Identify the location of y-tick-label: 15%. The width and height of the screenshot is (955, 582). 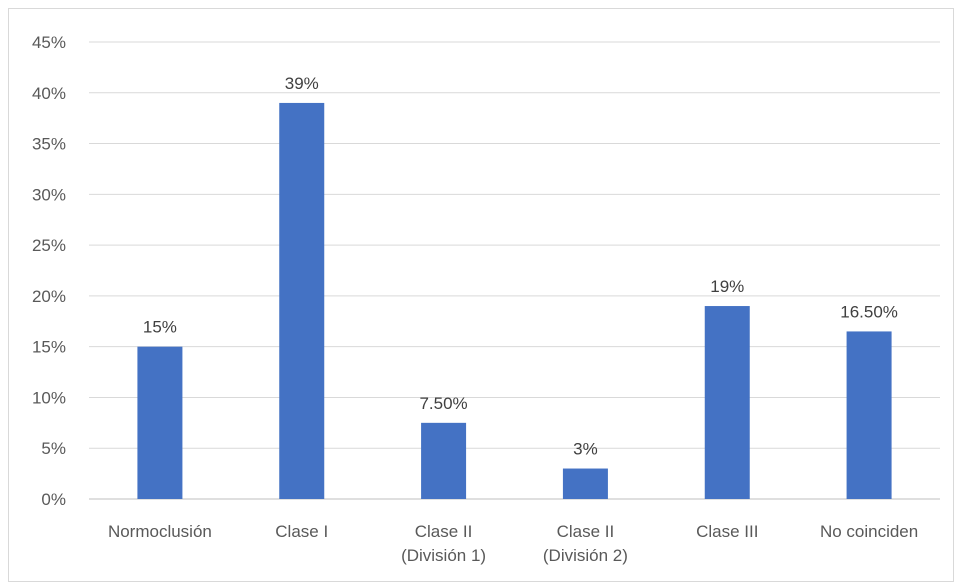
(49, 347).